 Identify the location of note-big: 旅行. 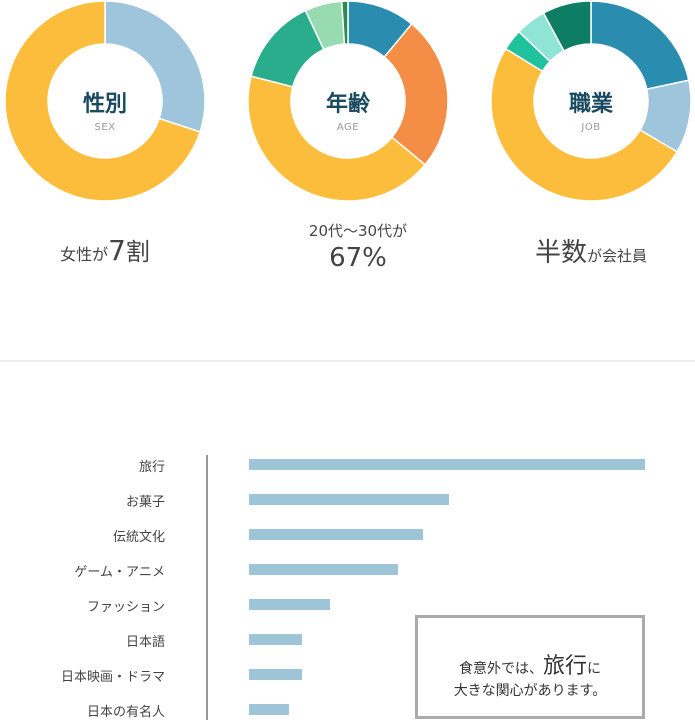
(564, 666).